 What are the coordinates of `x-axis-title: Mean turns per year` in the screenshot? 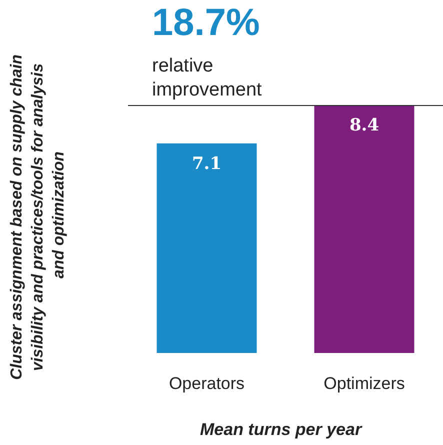 It's located at (281, 429).